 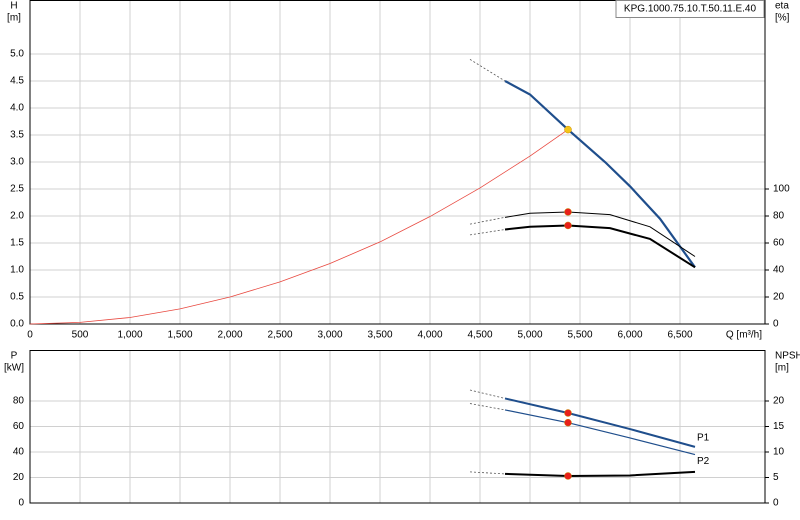 What do you see at coordinates (579, 335) in the screenshot?
I see `x-tick-label: 5,500` at bounding box center [579, 335].